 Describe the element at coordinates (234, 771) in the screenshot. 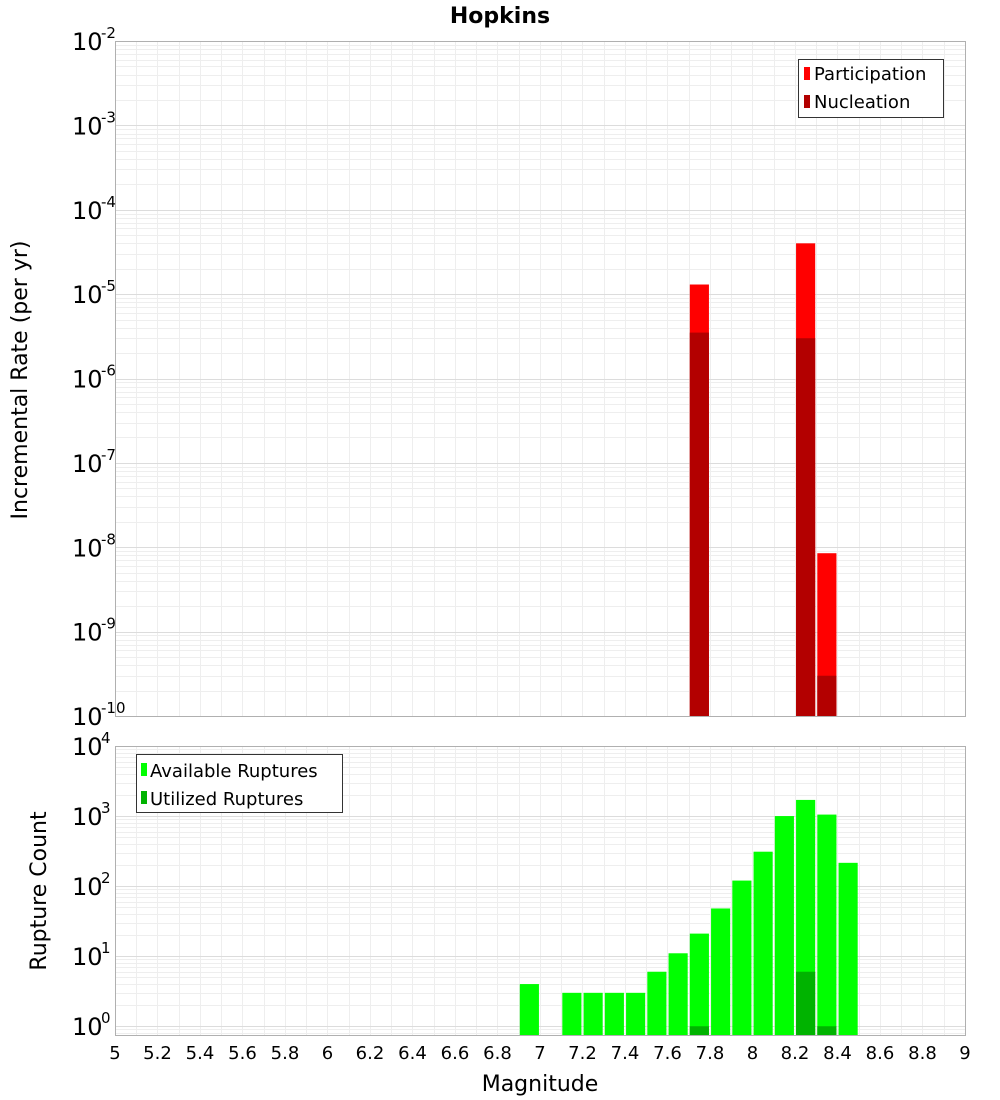

I see `legend-label-available: Available Ruptures` at that location.